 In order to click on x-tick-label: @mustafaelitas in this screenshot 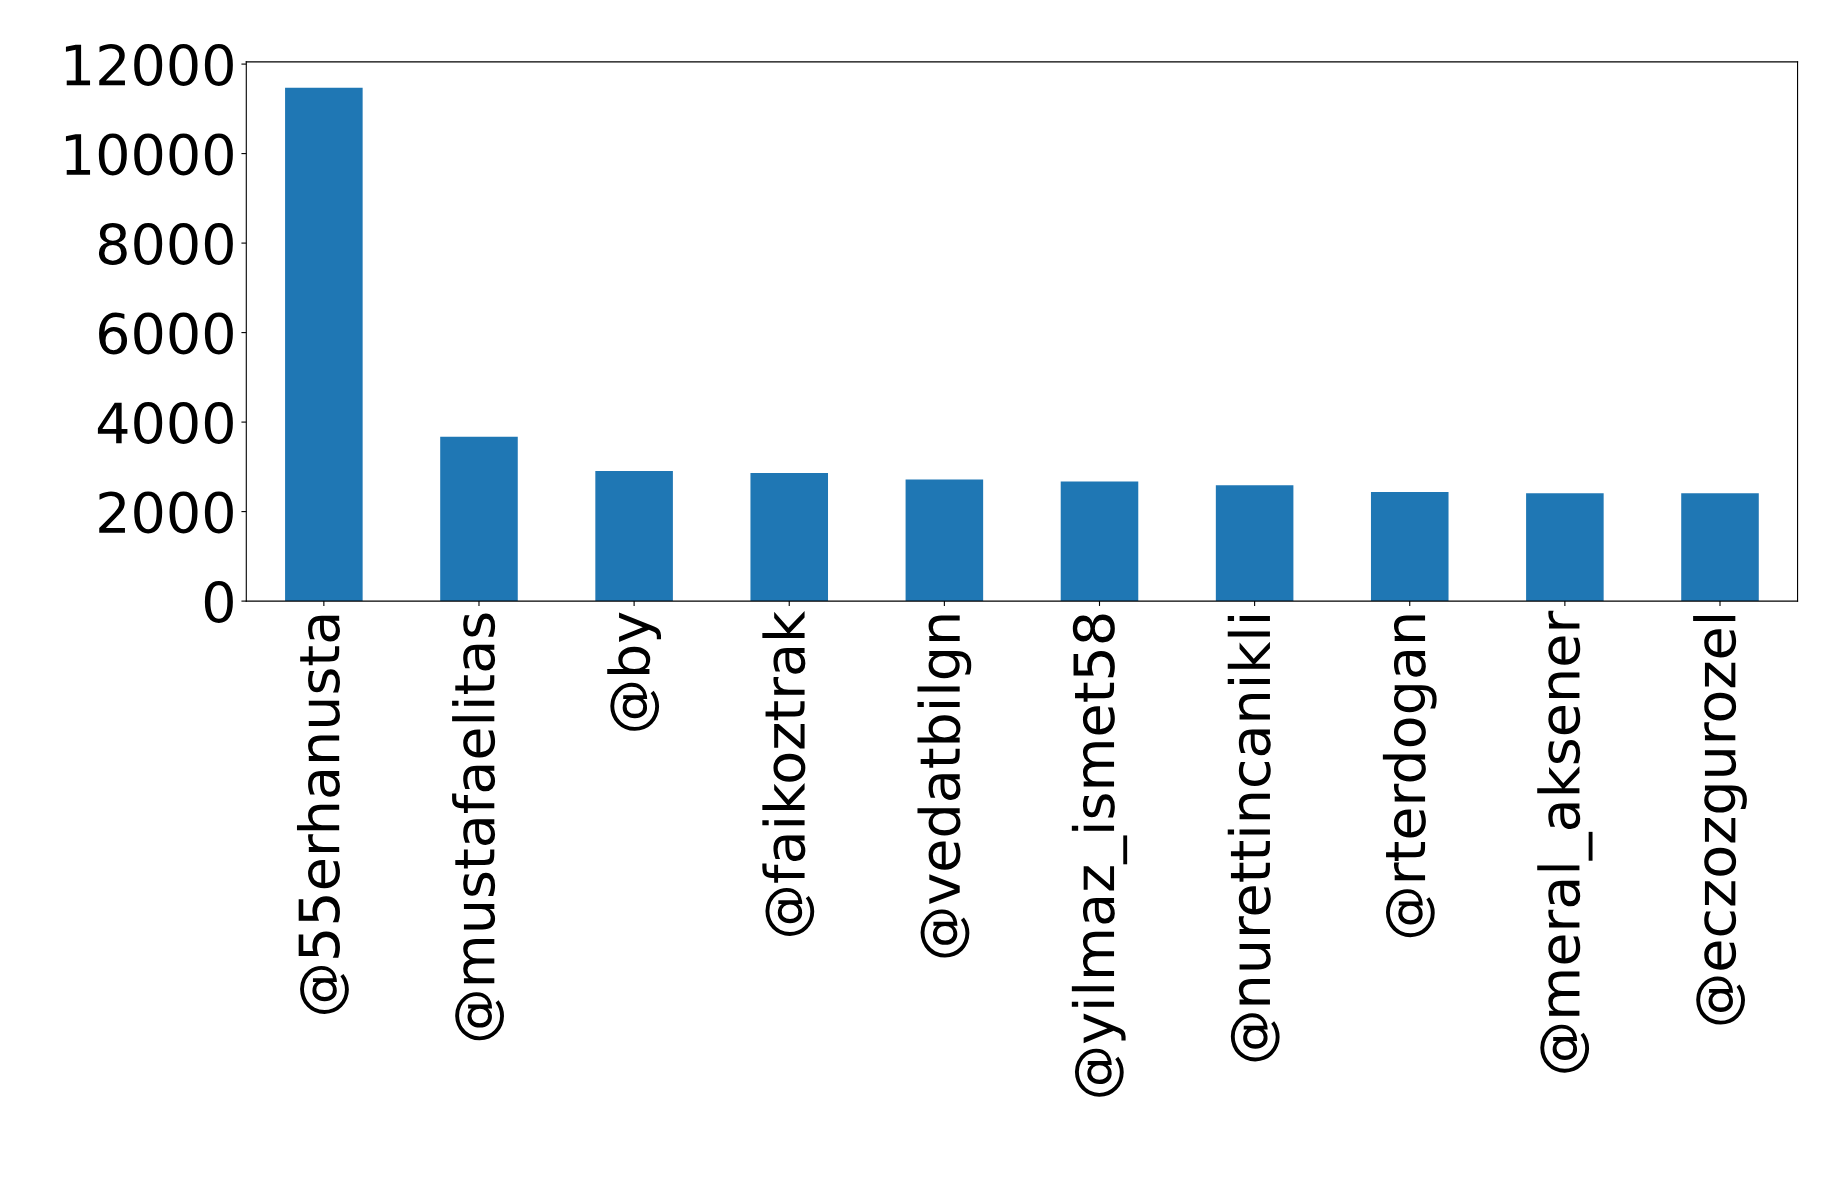, I will do `click(478, 827)`.